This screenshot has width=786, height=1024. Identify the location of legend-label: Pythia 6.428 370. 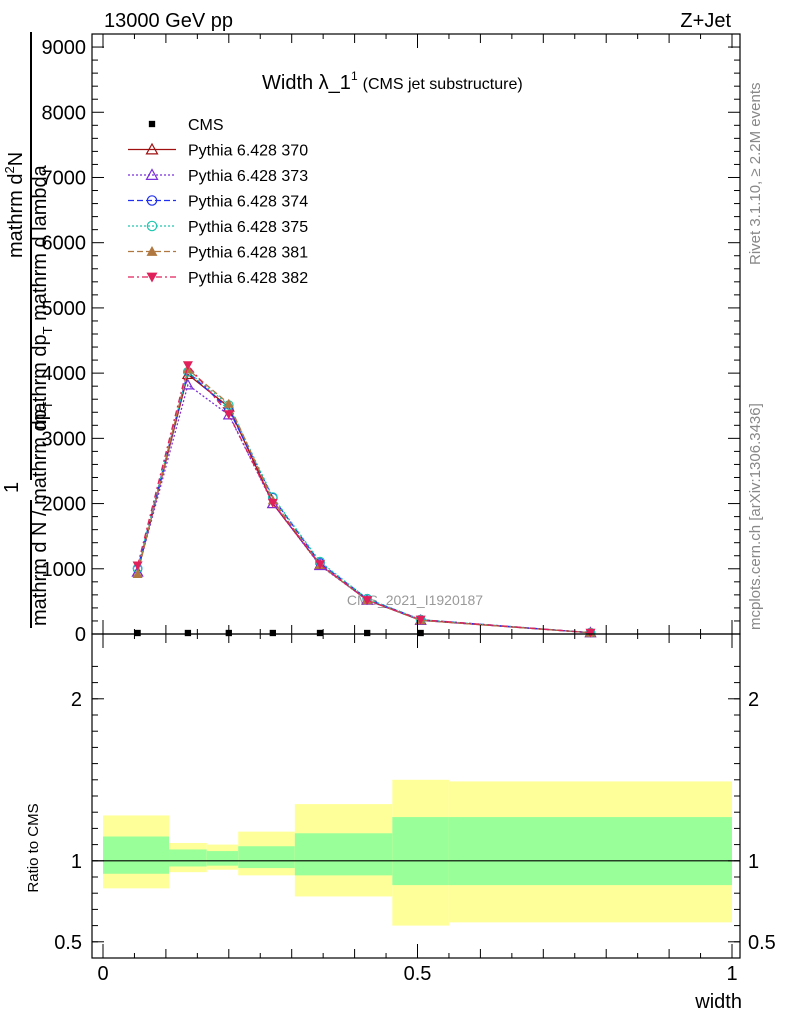
(248, 151).